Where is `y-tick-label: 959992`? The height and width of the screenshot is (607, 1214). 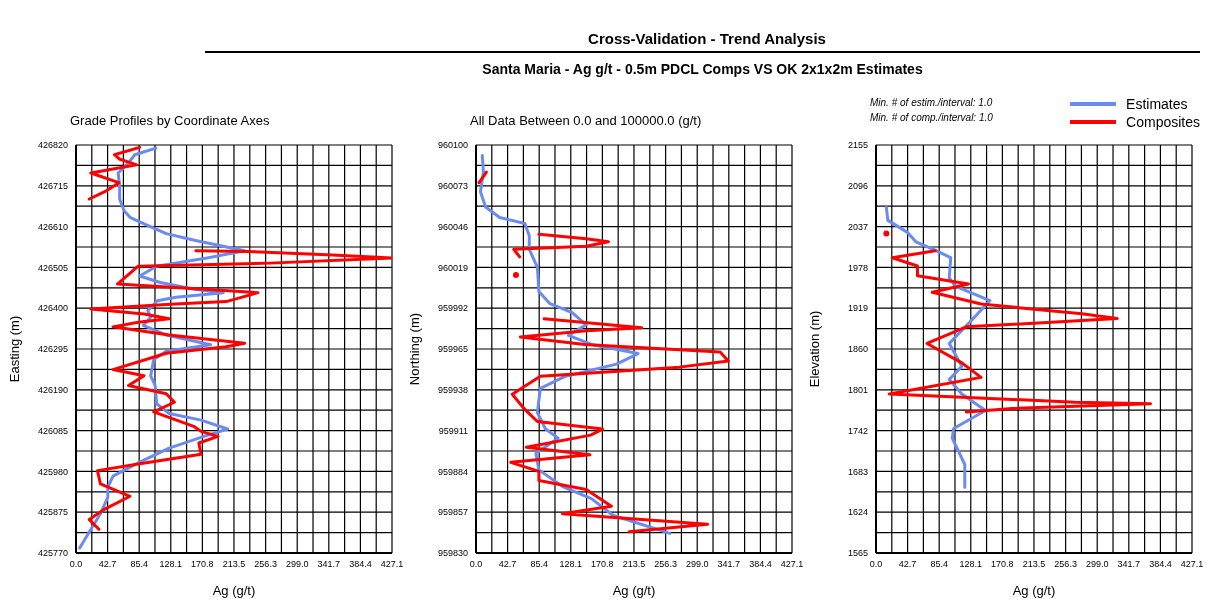 y-tick-label: 959992 is located at coordinates (452, 308).